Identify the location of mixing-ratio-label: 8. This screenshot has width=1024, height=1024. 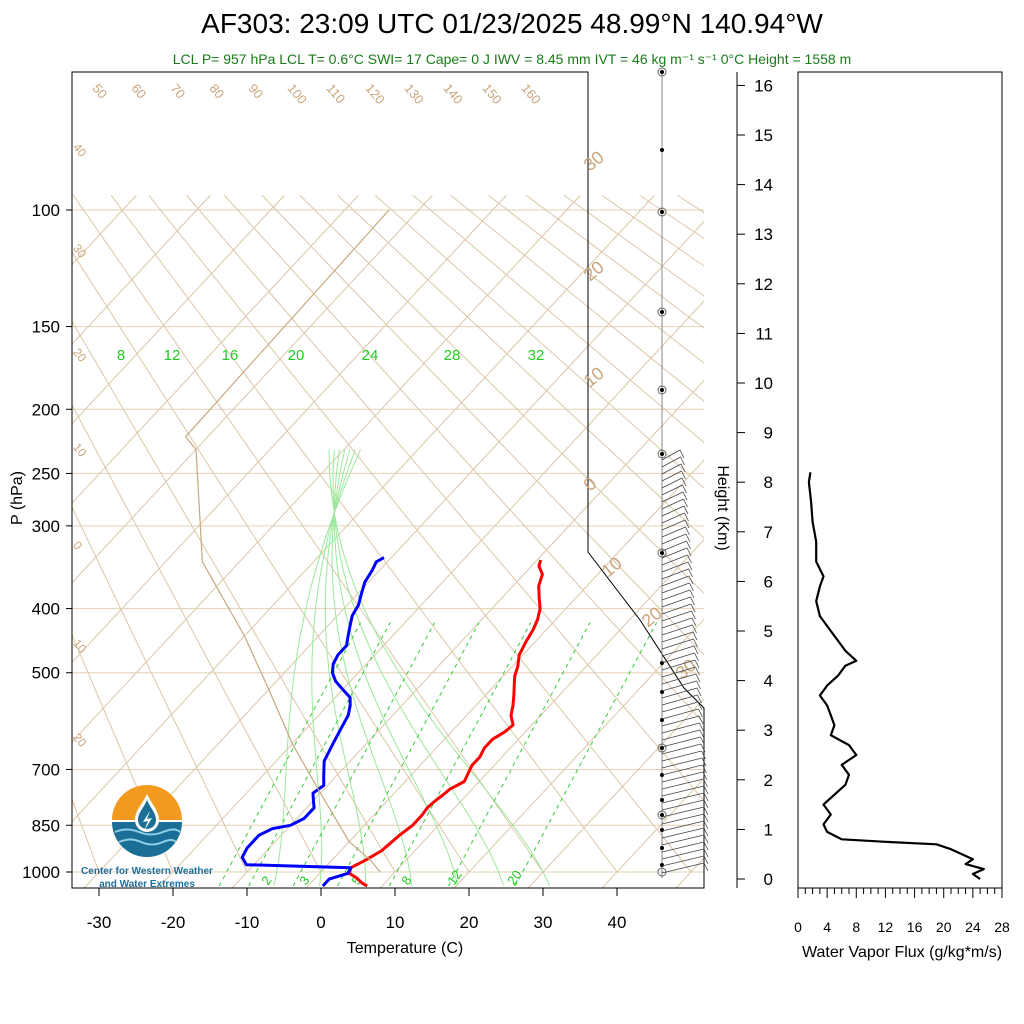
(121, 355).